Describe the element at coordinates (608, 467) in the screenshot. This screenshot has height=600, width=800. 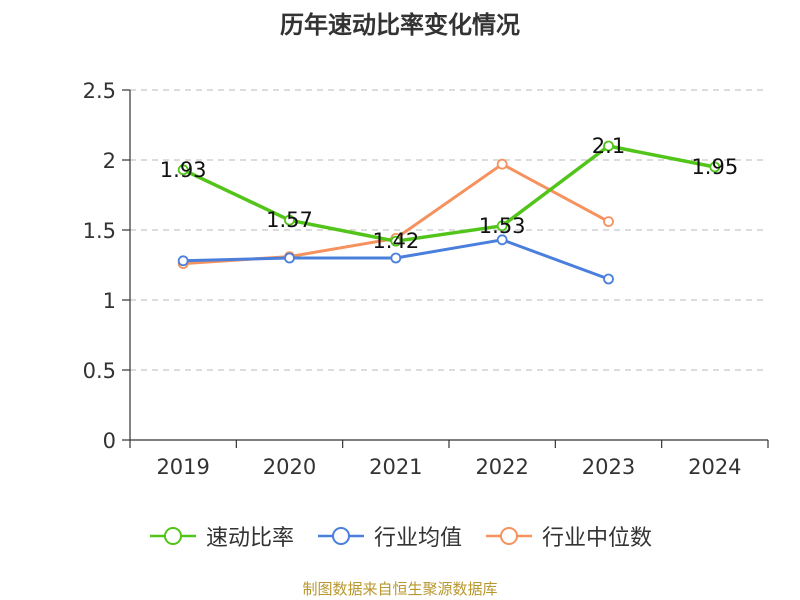
I see `x-tick-label: 2023` at that location.